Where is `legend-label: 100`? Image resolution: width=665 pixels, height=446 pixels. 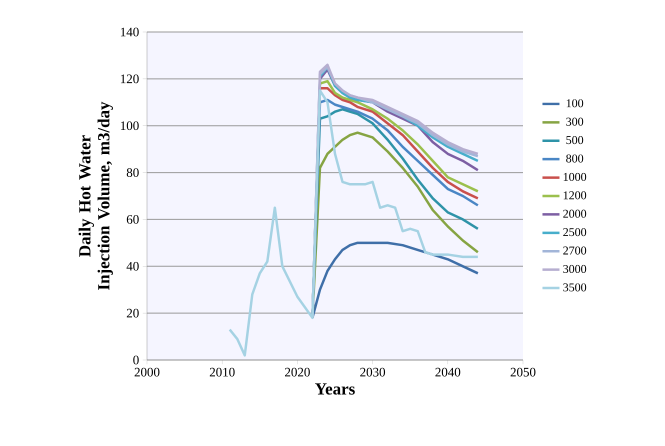 legend-label: 100 is located at coordinates (575, 103).